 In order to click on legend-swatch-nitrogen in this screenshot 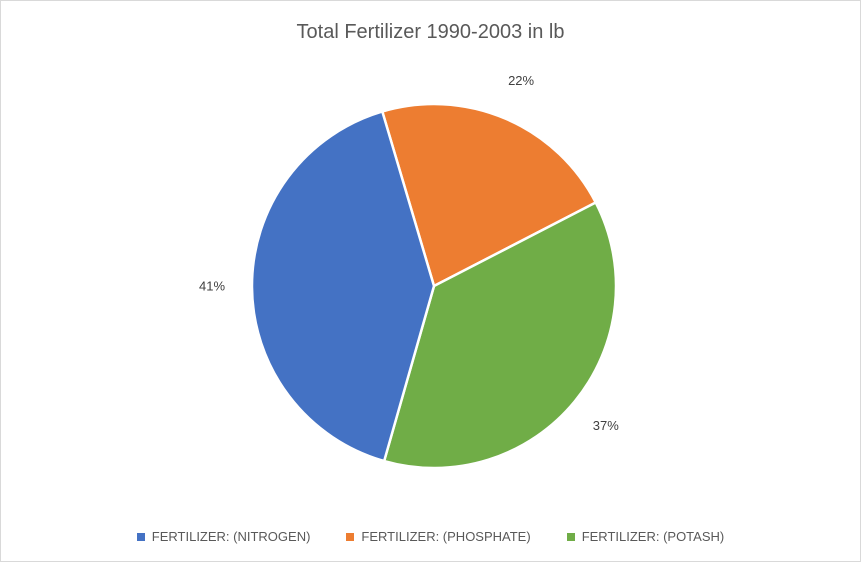, I will do `click(140, 536)`.